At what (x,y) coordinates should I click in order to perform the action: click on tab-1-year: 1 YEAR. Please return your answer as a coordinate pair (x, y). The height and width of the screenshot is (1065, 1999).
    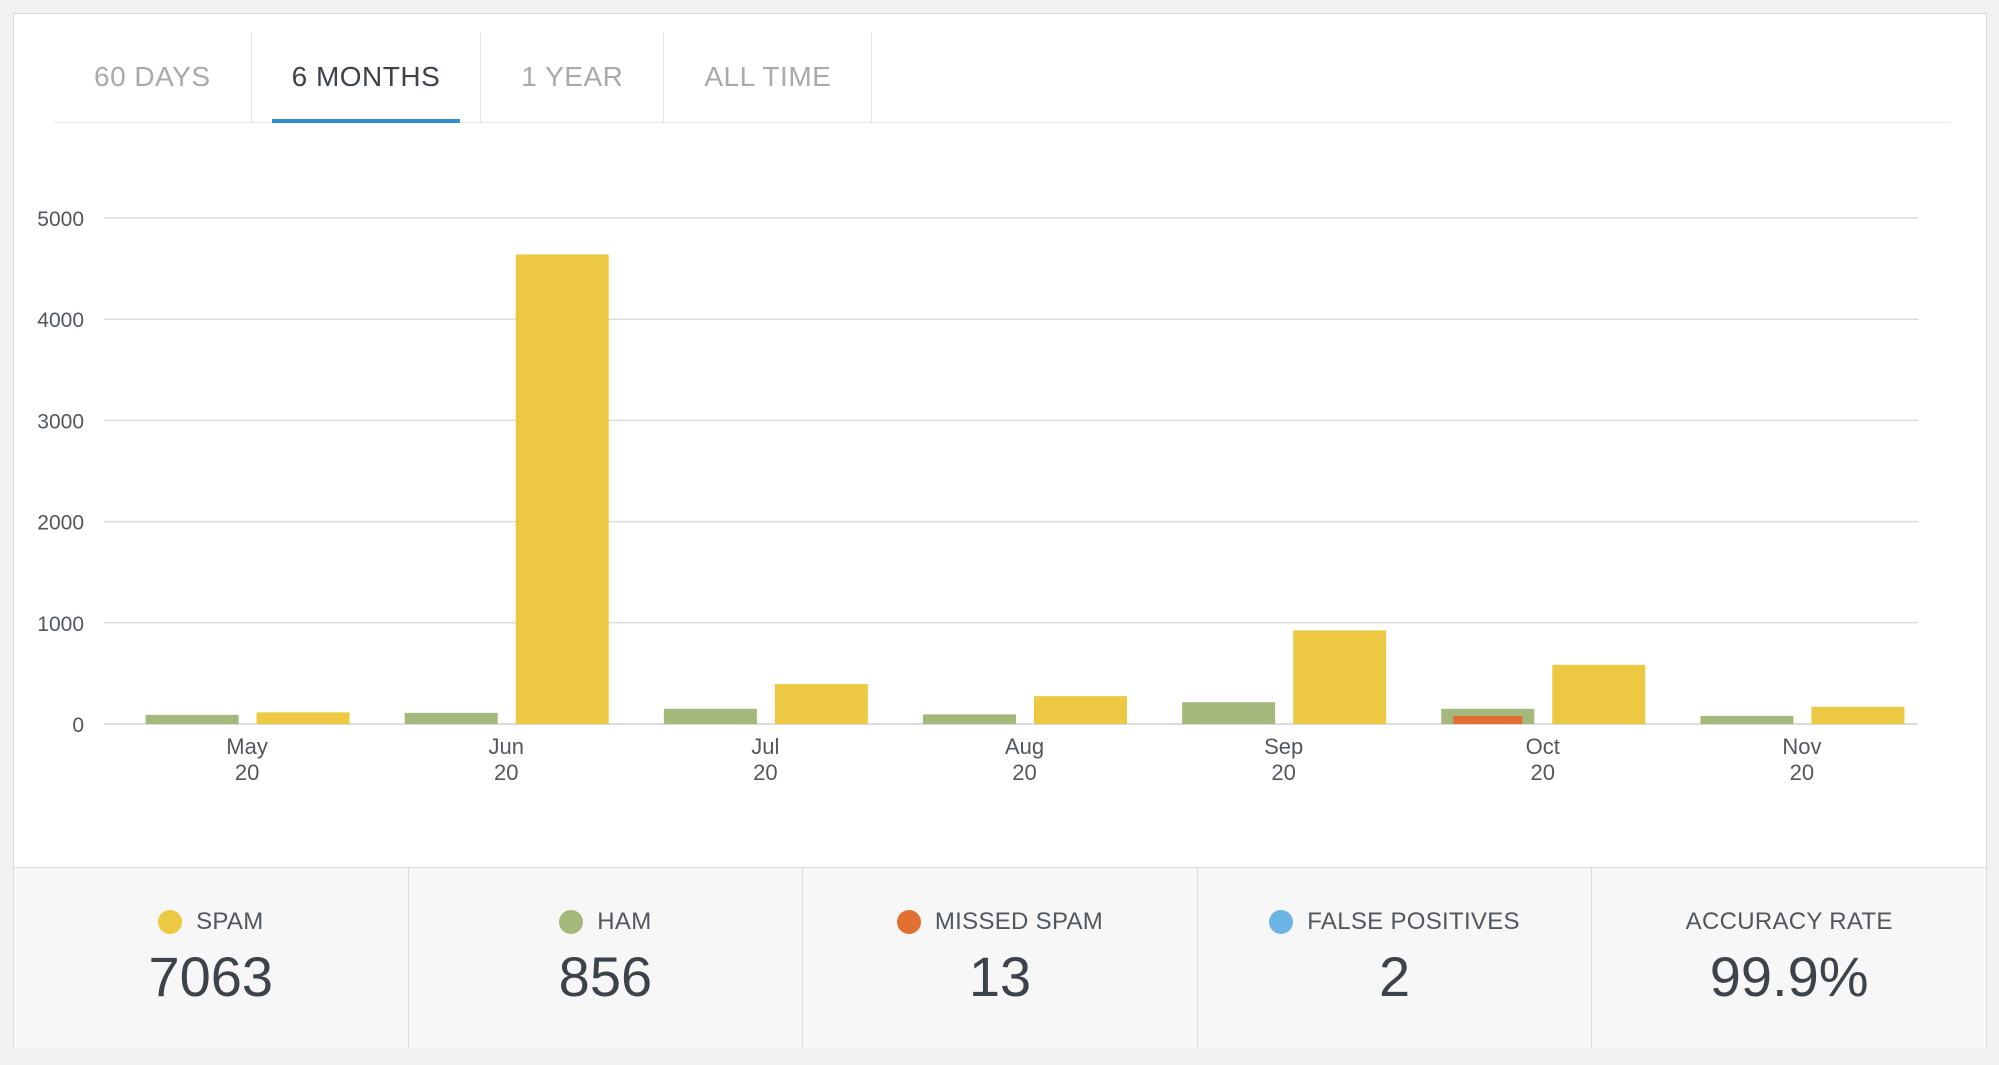
    Looking at the image, I should click on (573, 77).